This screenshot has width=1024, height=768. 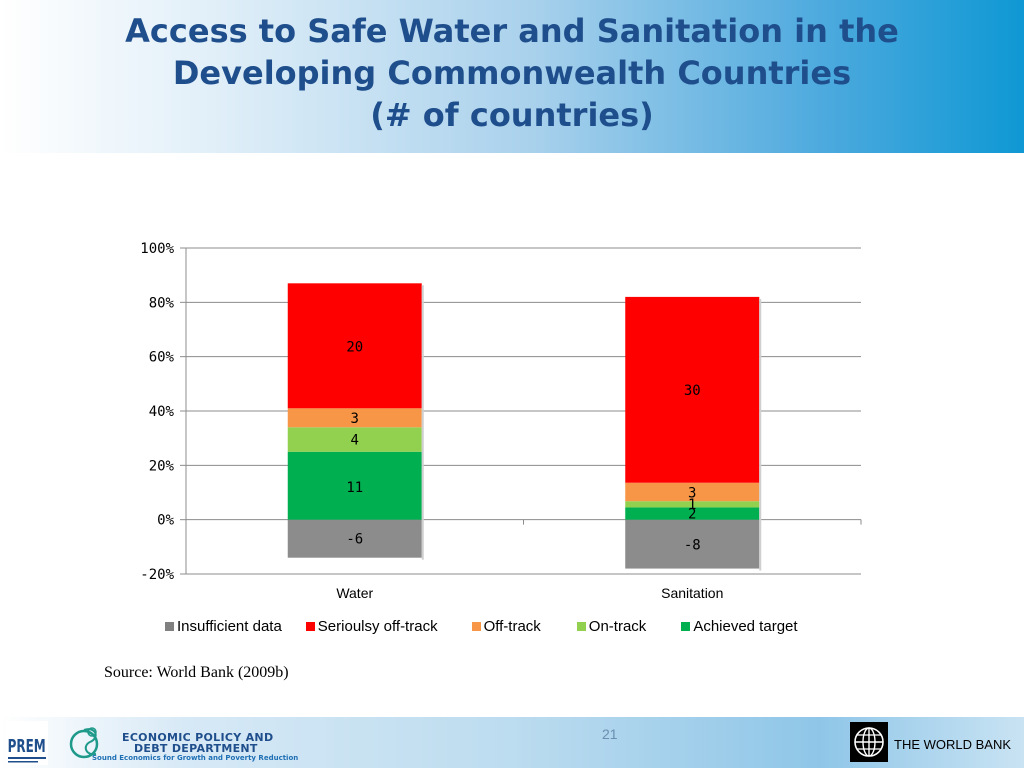 What do you see at coordinates (162, 303) in the screenshot?
I see `y-tick-label: 80%` at bounding box center [162, 303].